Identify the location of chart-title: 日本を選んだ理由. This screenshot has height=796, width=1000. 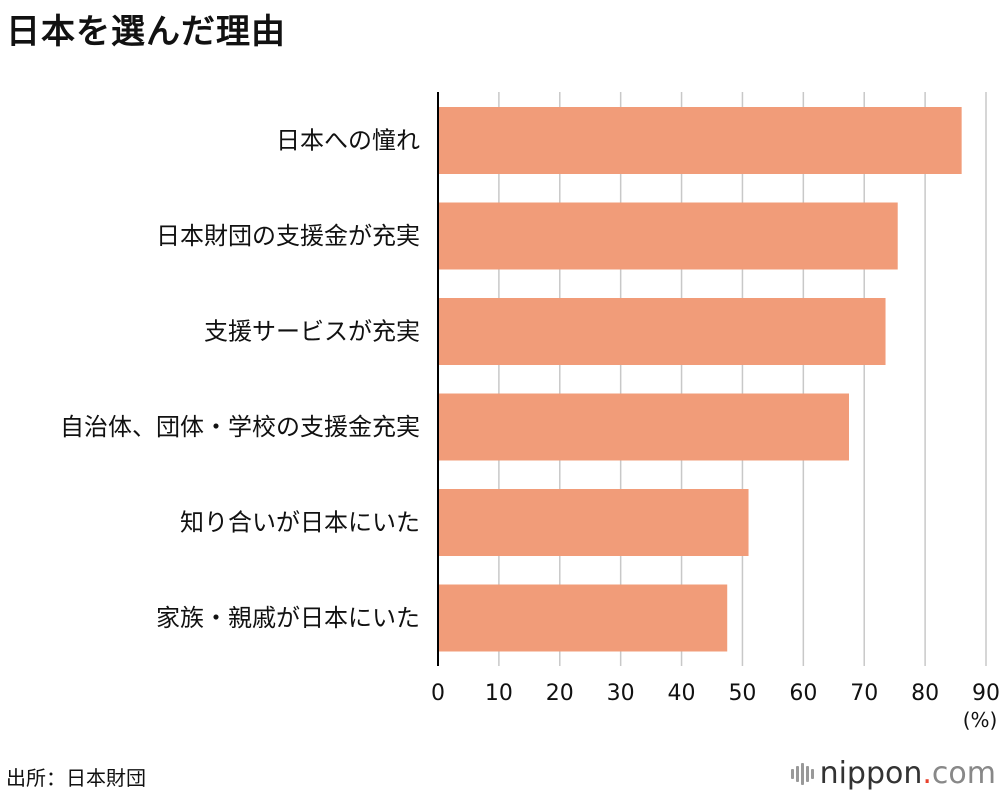
(146, 32).